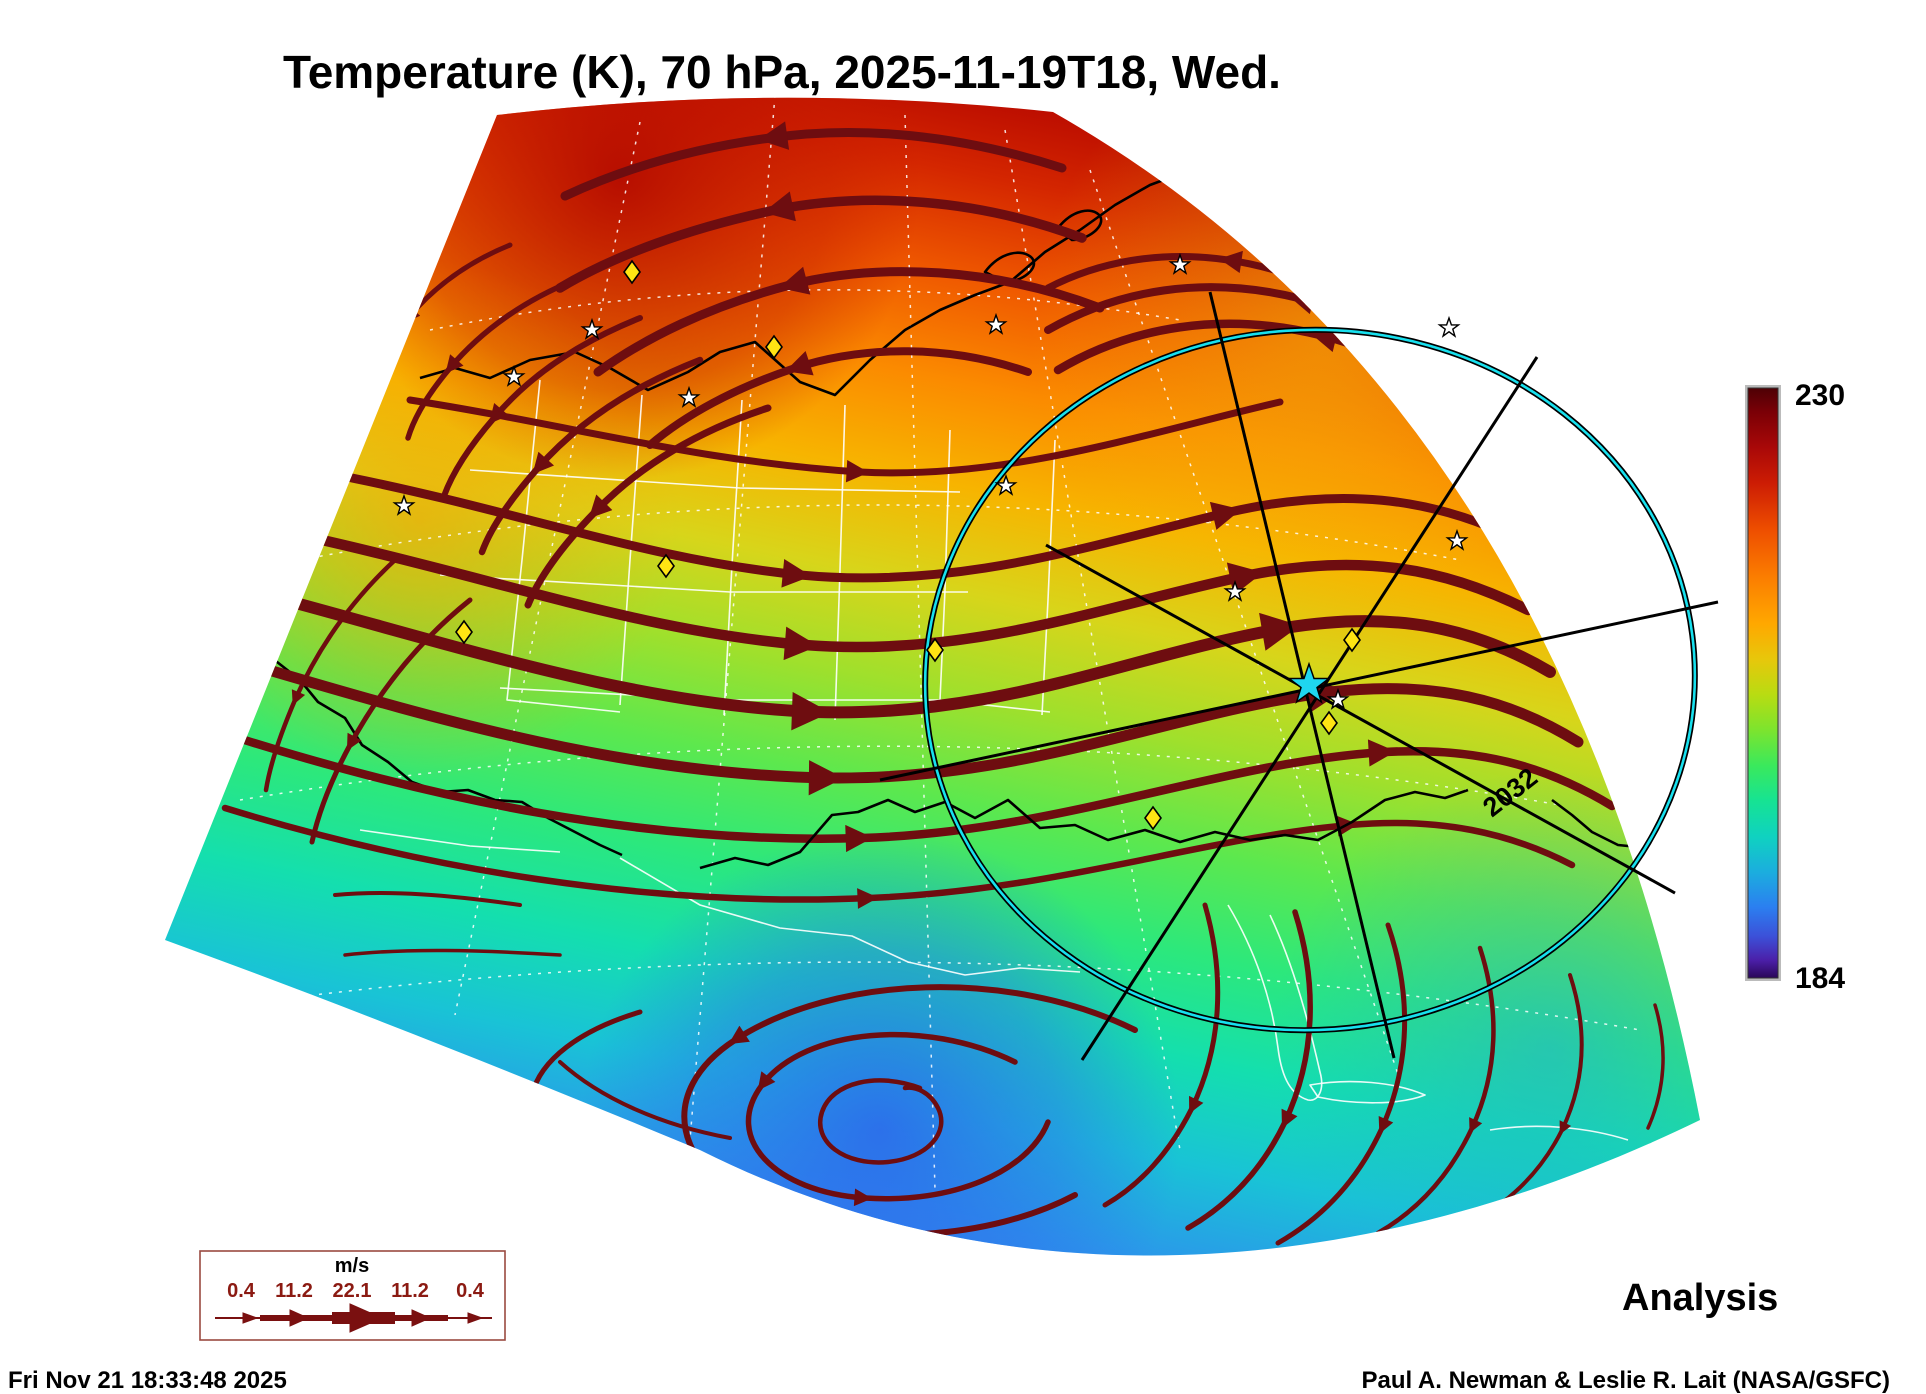 Image resolution: width=1926 pixels, height=1394 pixels. I want to click on wind-legend-value-3: 11.2, so click(410, 1291).